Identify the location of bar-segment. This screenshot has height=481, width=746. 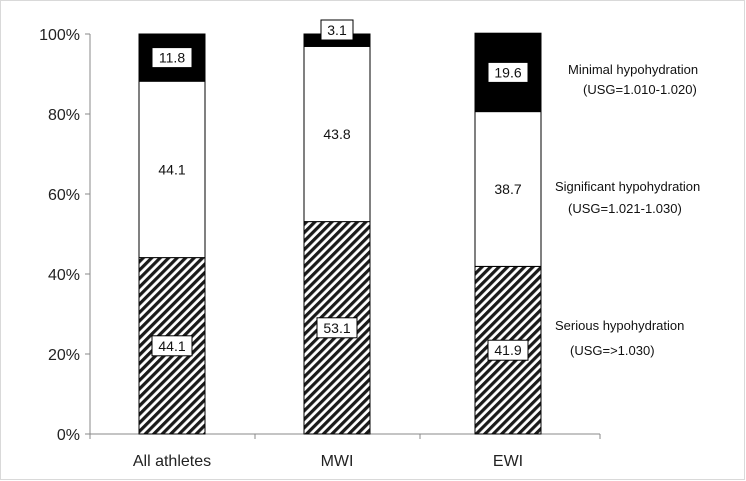
(172, 57).